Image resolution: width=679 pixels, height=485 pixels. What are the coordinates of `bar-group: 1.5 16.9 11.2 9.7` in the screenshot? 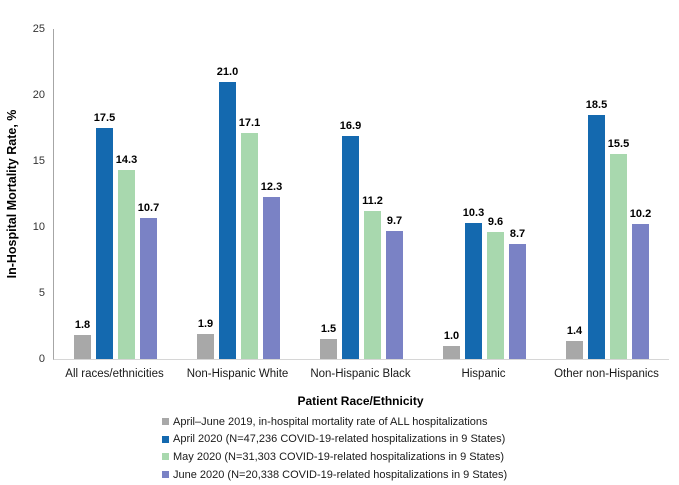 It's located at (361, 194).